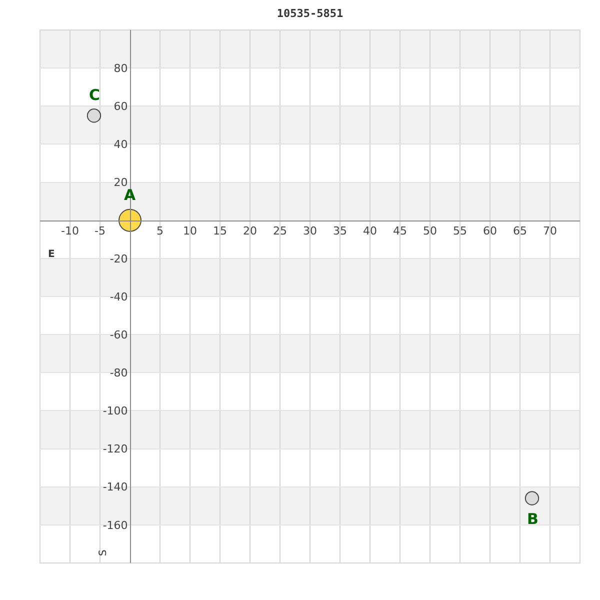  What do you see at coordinates (340, 231) in the screenshot?
I see `x-tick-label: 35` at bounding box center [340, 231].